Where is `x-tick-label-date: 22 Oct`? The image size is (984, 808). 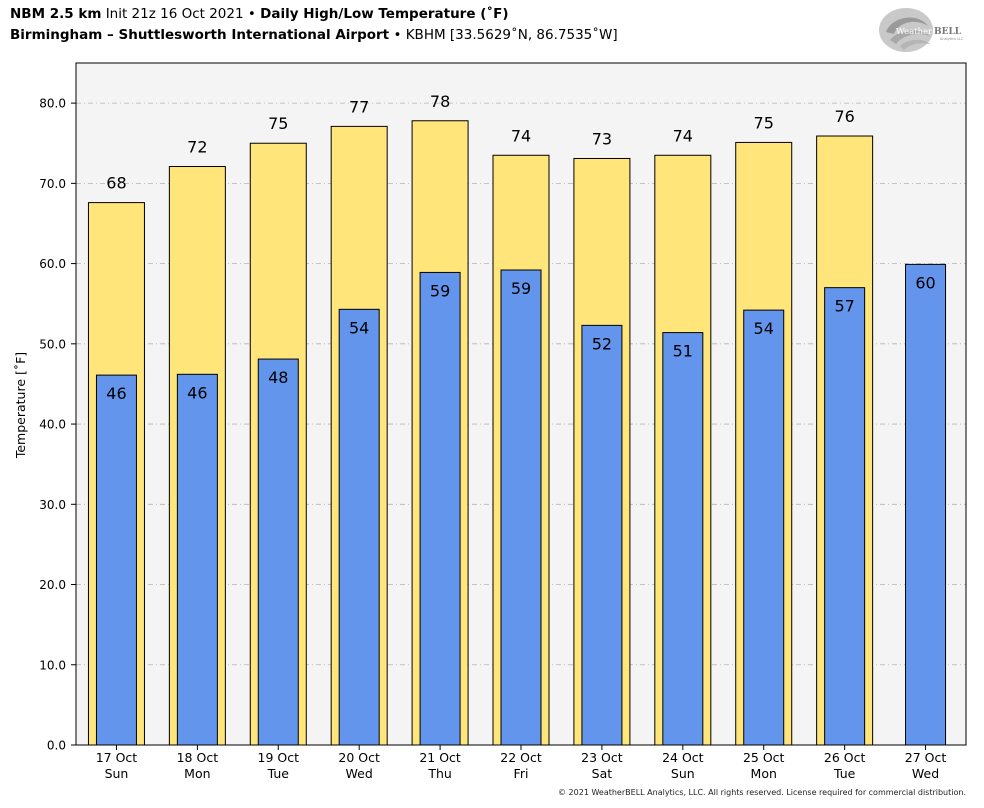 x-tick-label-date: 22 Oct is located at coordinates (521, 757).